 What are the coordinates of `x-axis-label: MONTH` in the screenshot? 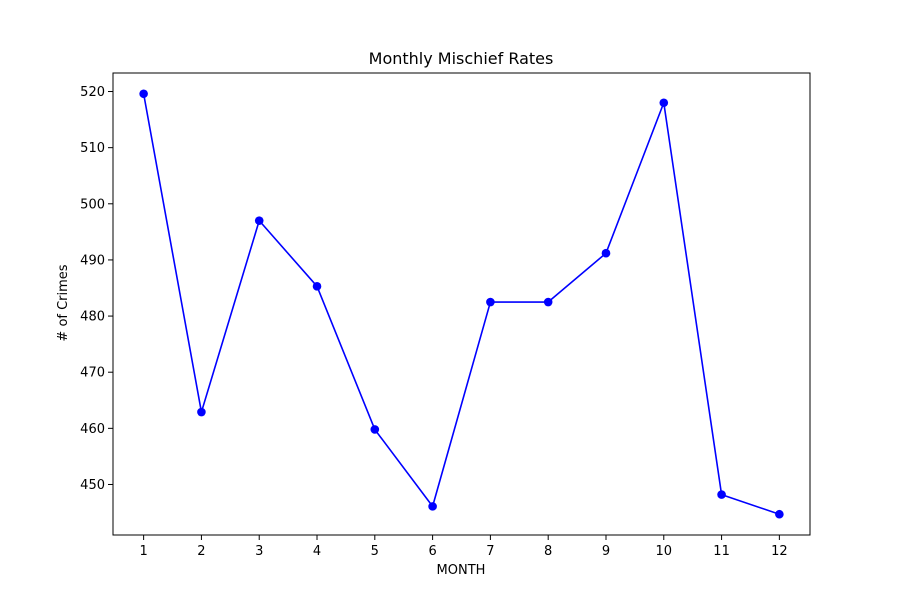 It's located at (461, 570).